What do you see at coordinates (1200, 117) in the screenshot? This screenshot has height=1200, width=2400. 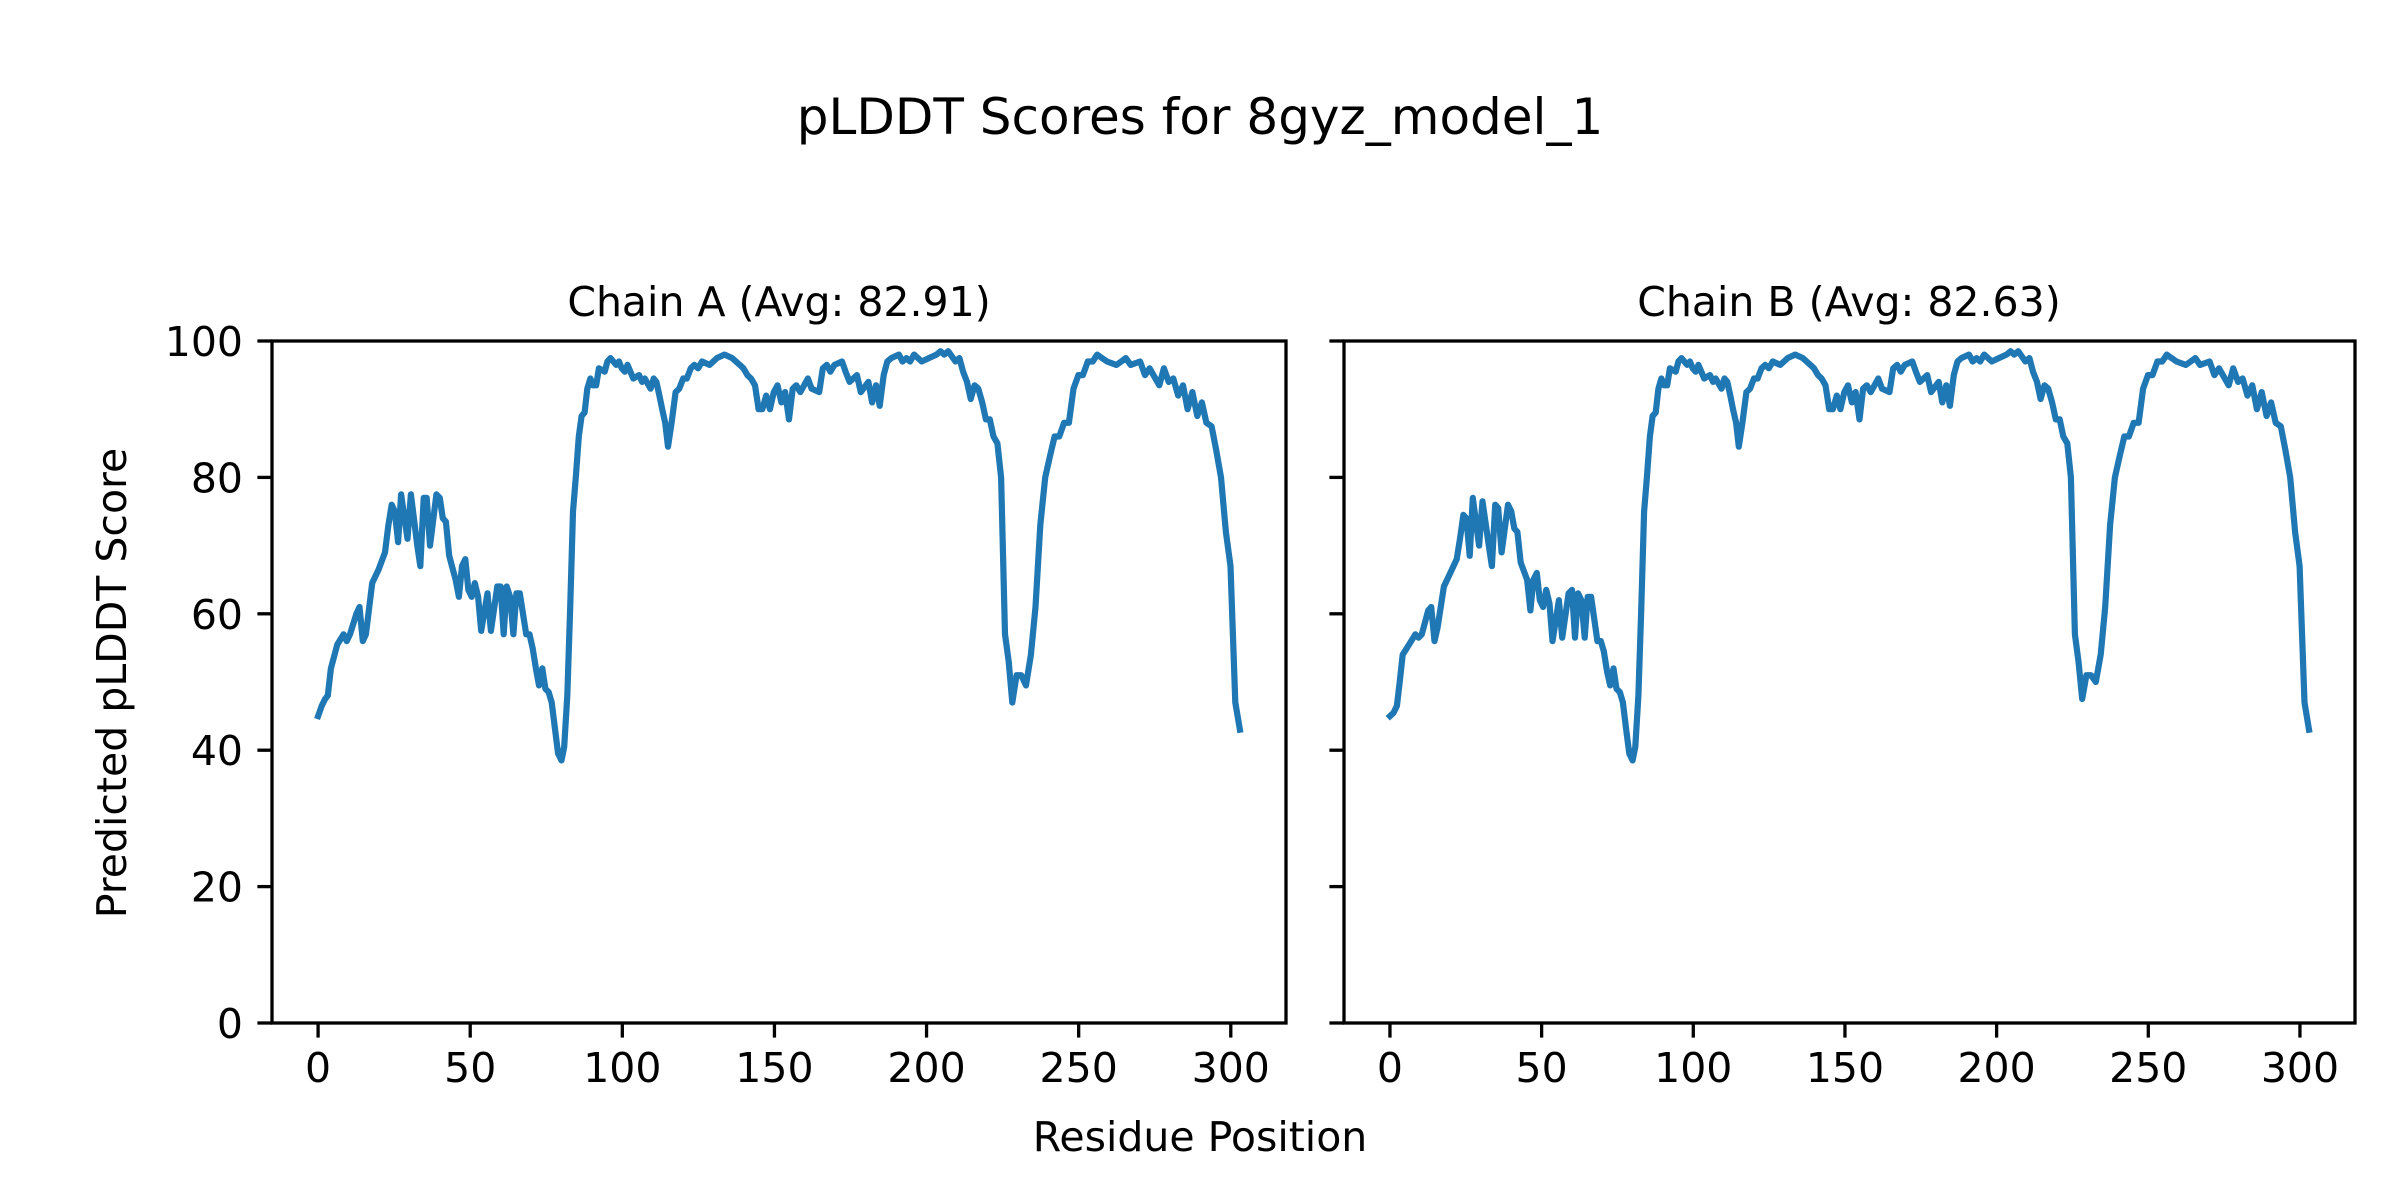 I see `figure-title: pLDDT Scores for 8gyz_model_1` at bounding box center [1200, 117].